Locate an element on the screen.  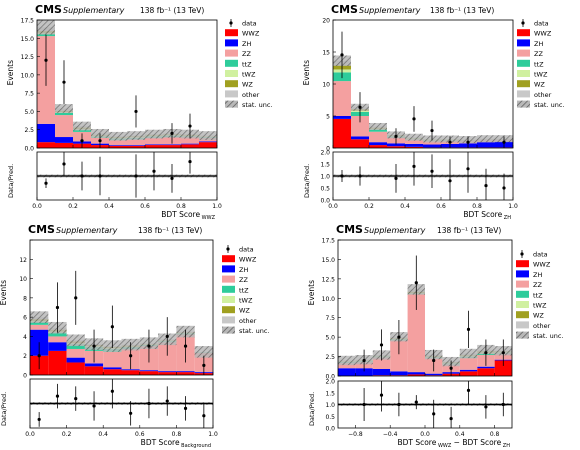
y-tick-label-6: 12.5 is located at coordinates (329, 279).